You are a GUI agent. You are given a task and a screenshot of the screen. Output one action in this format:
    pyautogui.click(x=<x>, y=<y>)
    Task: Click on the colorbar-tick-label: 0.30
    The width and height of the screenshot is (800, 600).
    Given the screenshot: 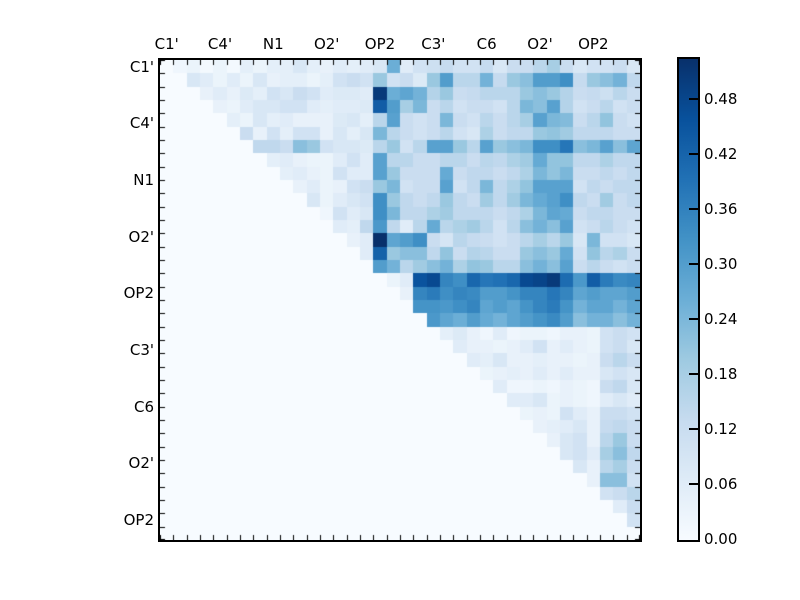 What is the action you would take?
    pyautogui.click(x=721, y=263)
    